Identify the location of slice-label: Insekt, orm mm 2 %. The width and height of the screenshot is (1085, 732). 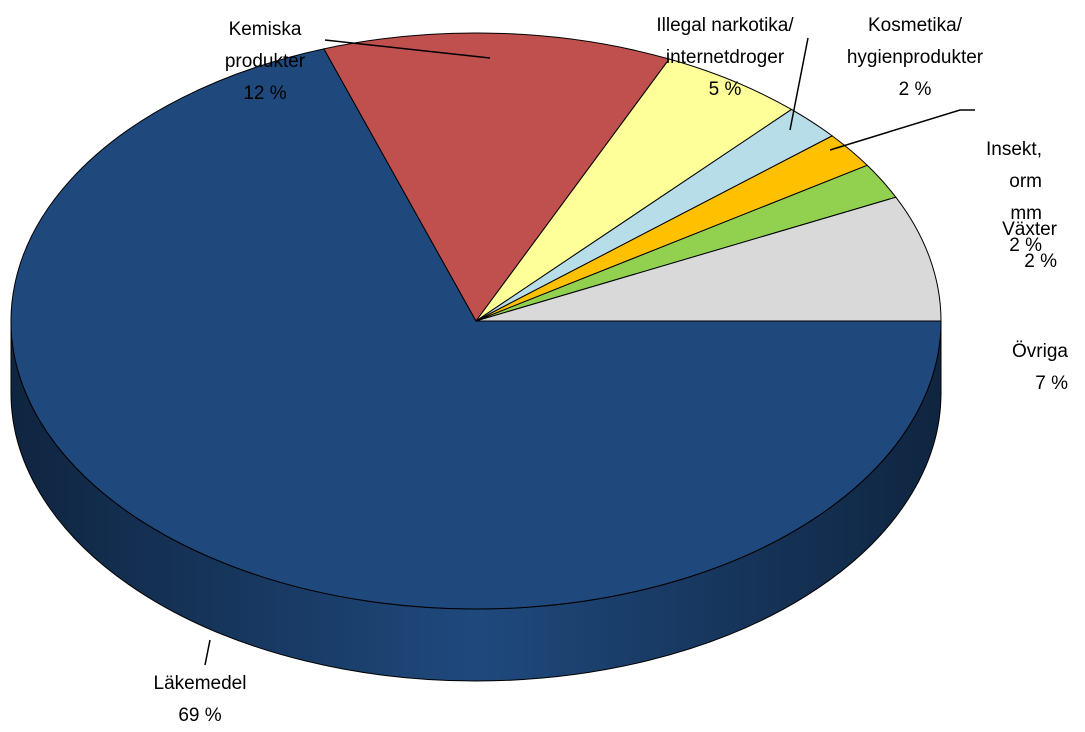
(1014, 198).